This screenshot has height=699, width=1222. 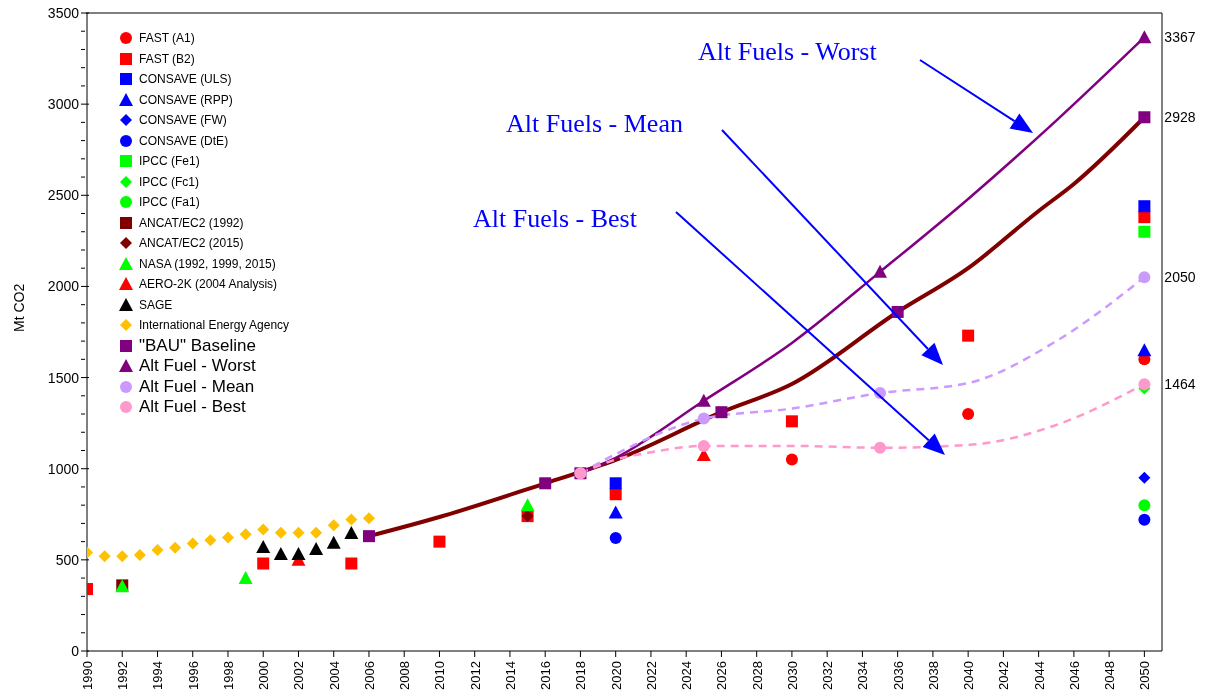 I want to click on legend-label: AERO-2K (2004 Analysis), so click(x=208, y=284).